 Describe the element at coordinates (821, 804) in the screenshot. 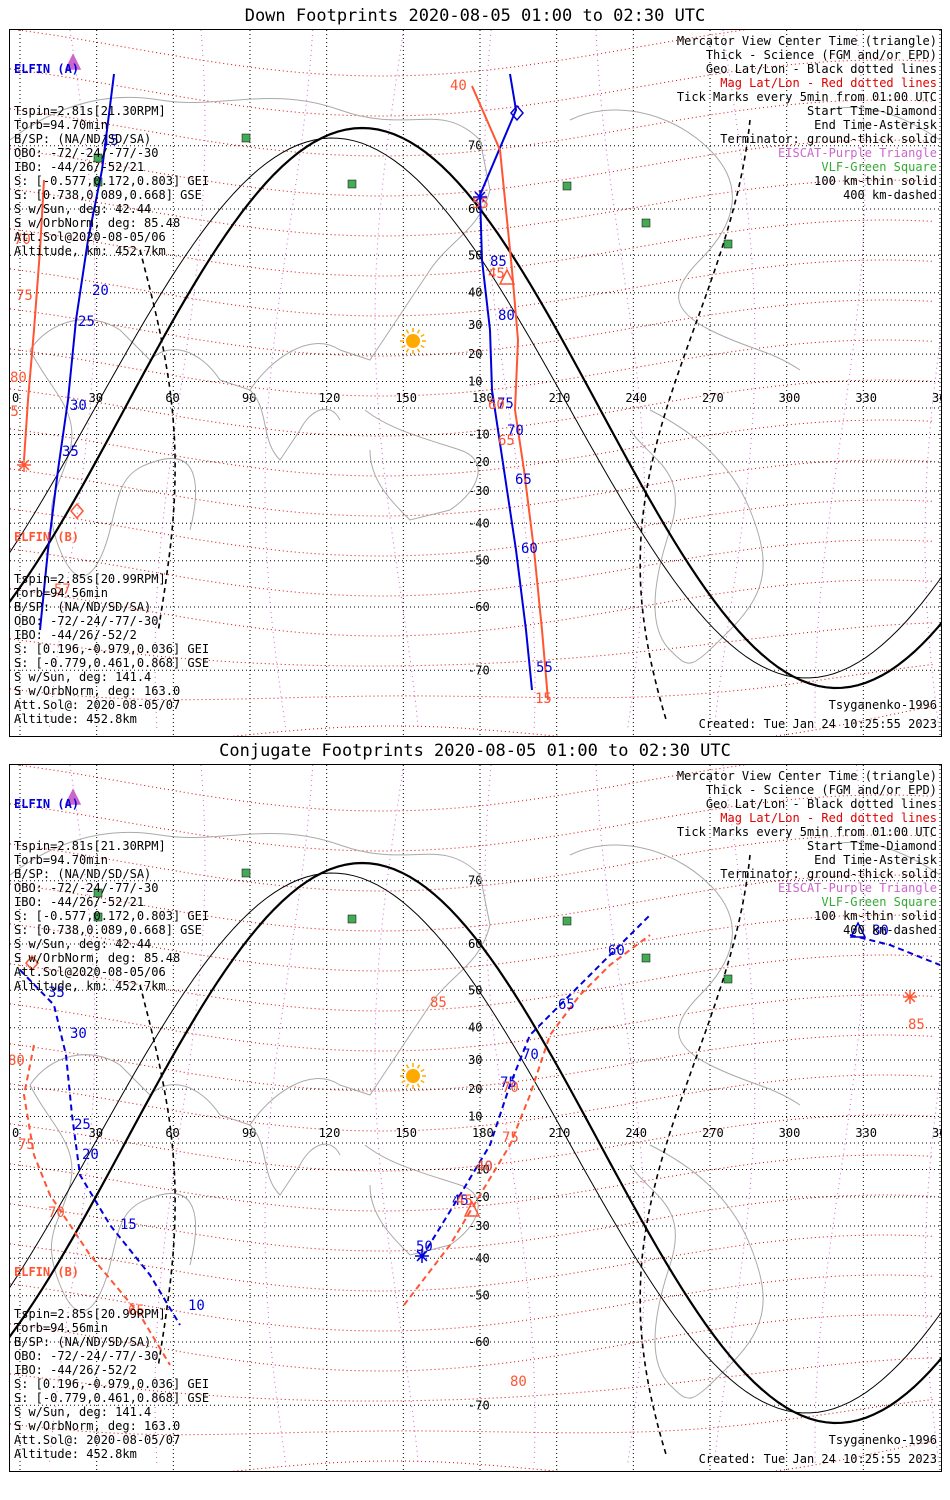

I see `conj-legend-item-2: Geo Lat/Lon - Black dotted lines` at that location.